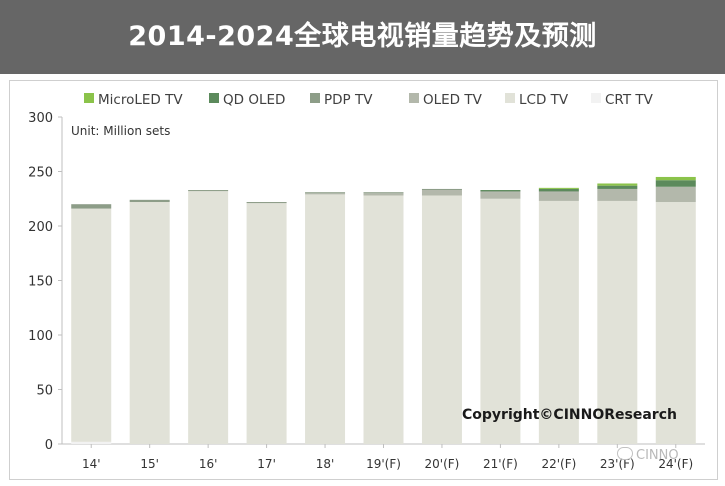 This screenshot has height=486, width=725. Describe the element at coordinates (40, 336) in the screenshot. I see `y-tick-label: 100` at that location.